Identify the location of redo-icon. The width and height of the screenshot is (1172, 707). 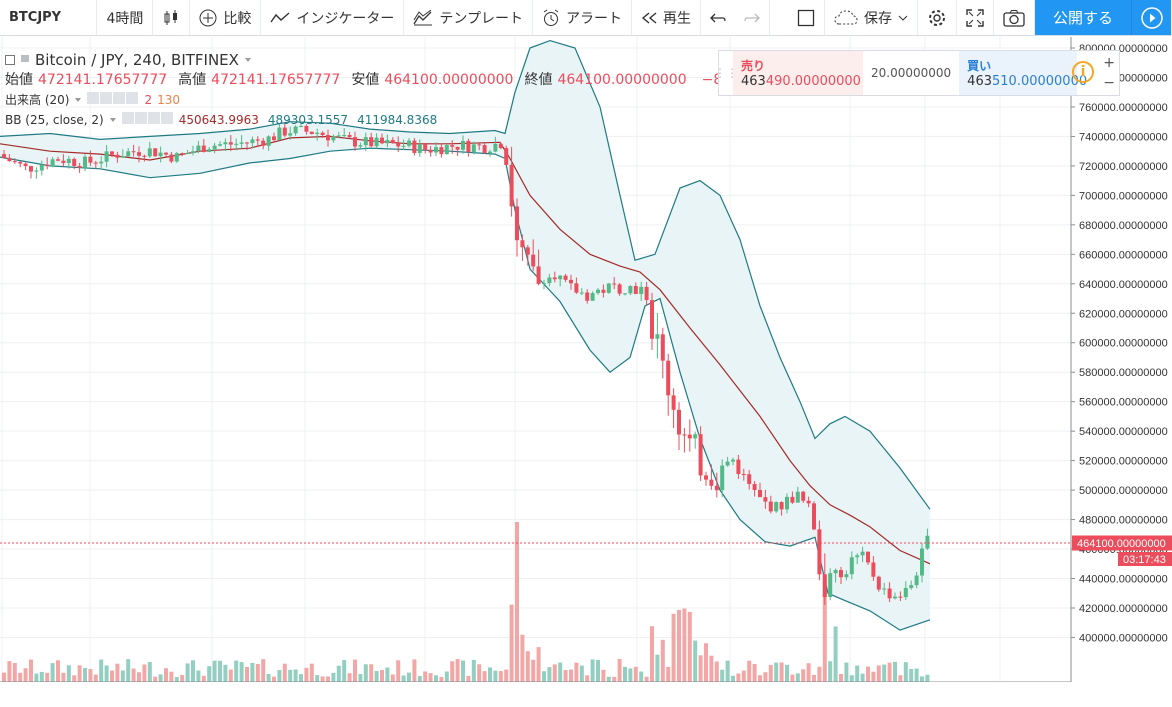
(752, 17).